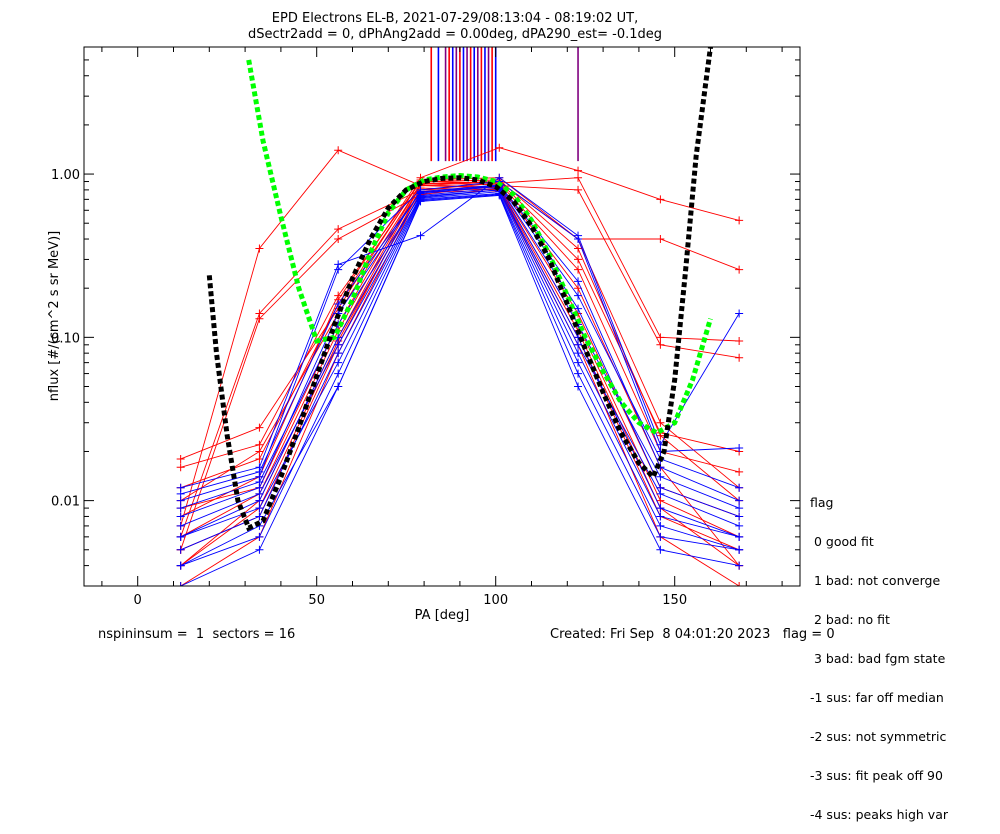 The width and height of the screenshot is (1000, 834). I want to click on legend-item: -1 sus: far off median, so click(877, 697).